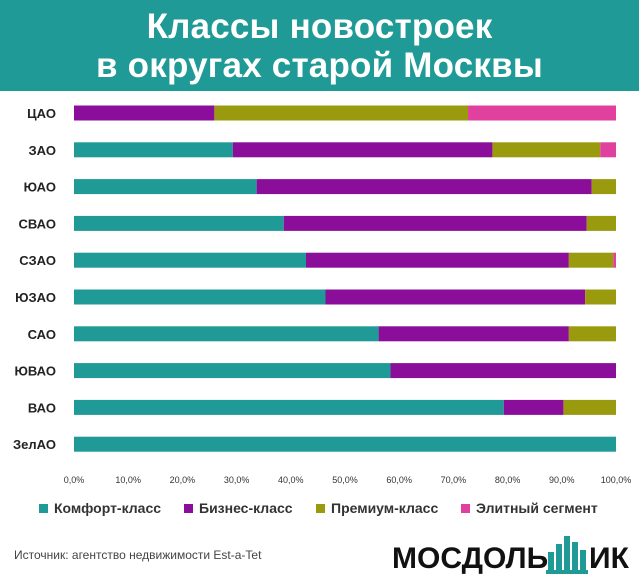 Image resolution: width=639 pixels, height=588 pixels. Describe the element at coordinates (183, 480) in the screenshot. I see `x-tick-label: 20,0%` at that location.